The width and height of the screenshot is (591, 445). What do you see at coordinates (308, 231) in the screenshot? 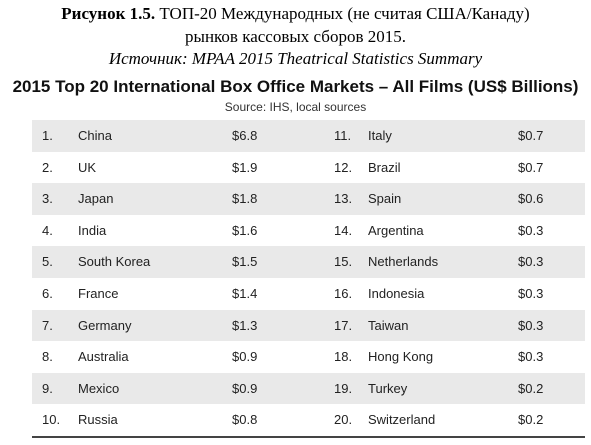
I see `table-row: 4. India $1.6 14. Argentina $0.3` at bounding box center [308, 231].